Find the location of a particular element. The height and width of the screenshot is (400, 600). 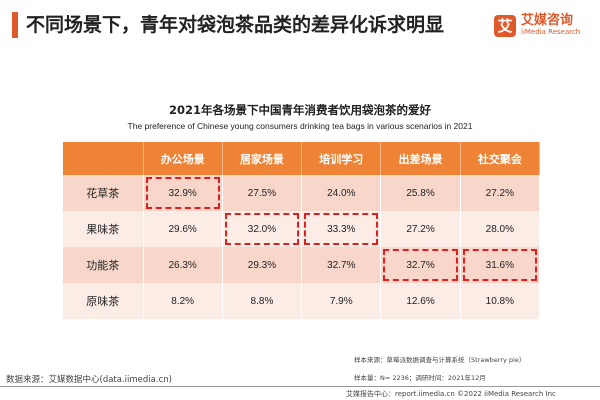

chart-title: 2021年各场景下中国青年消费者饮用袋泡茶的爱好 is located at coordinates (299, 110).